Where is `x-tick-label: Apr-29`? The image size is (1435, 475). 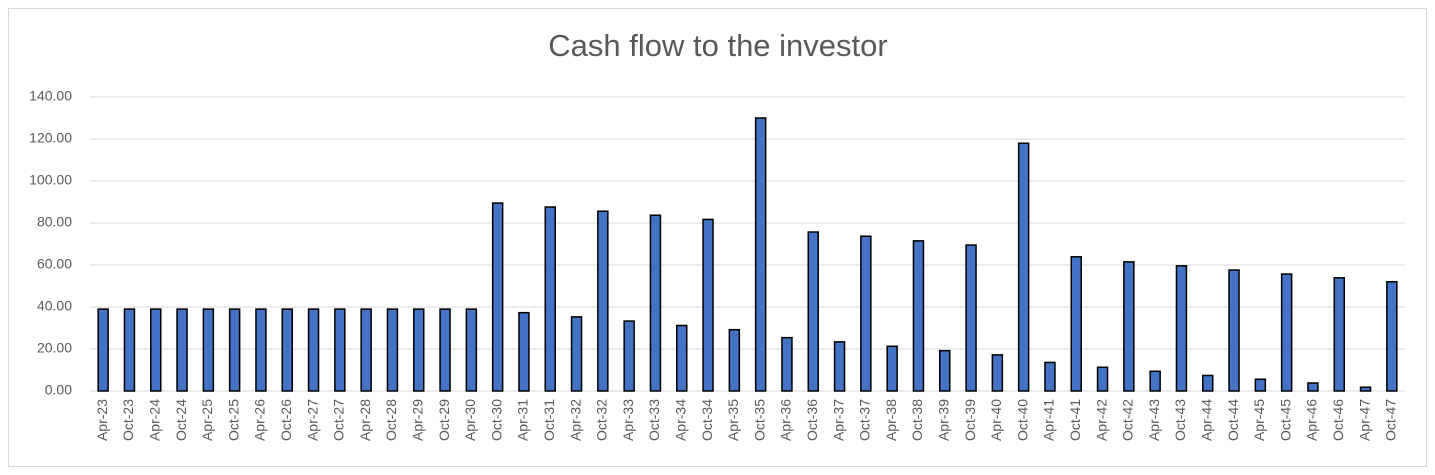 x-tick-label: Apr-29 is located at coordinates (417, 420).